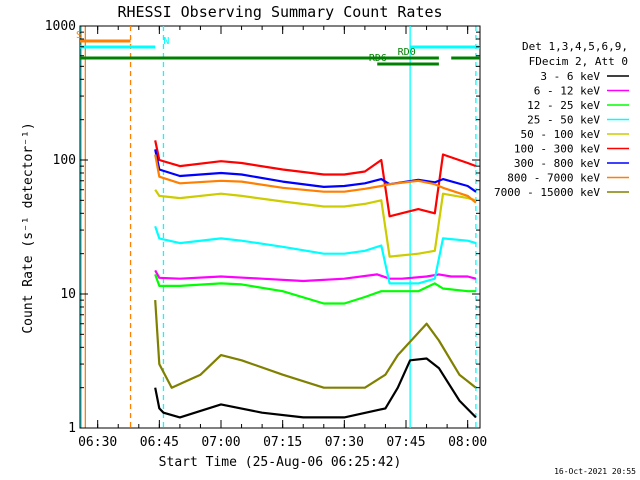 The image size is (640, 480). I want to click on x-tick-label: 06:45, so click(159, 442).